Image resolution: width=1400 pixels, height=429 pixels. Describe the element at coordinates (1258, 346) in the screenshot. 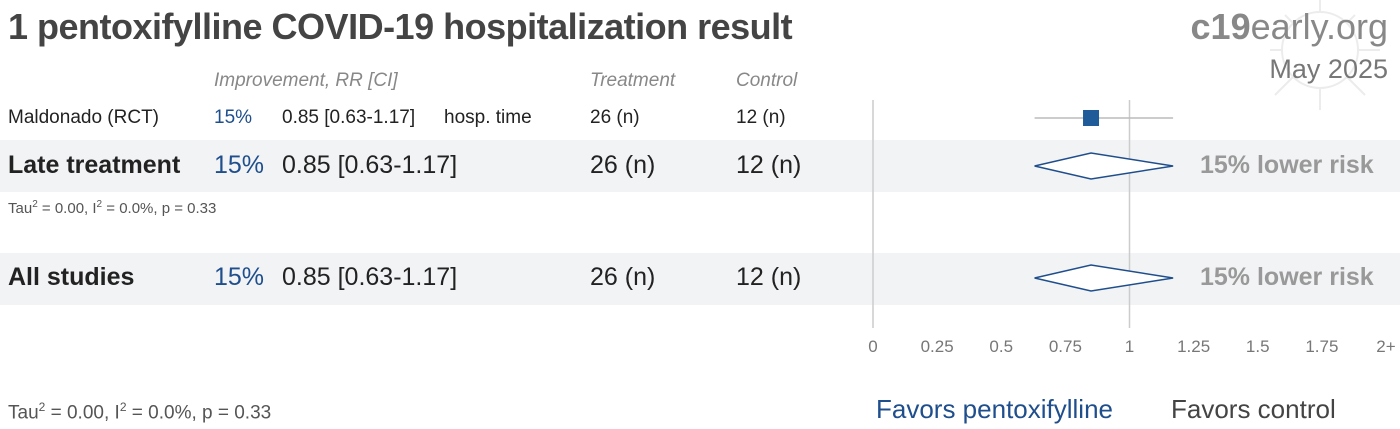

I see `tick-label: 1.5` at that location.